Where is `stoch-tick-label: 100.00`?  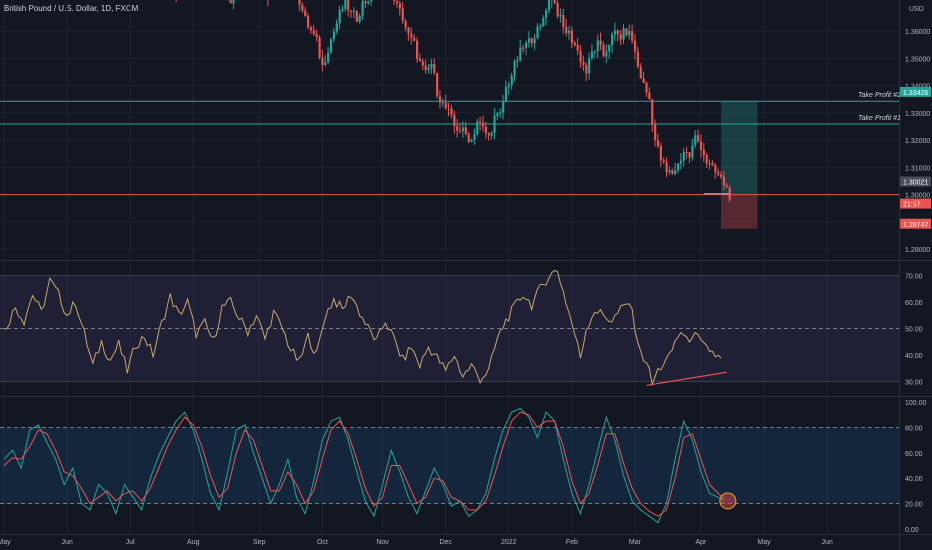
stoch-tick-label: 100.00 is located at coordinates (916, 403).